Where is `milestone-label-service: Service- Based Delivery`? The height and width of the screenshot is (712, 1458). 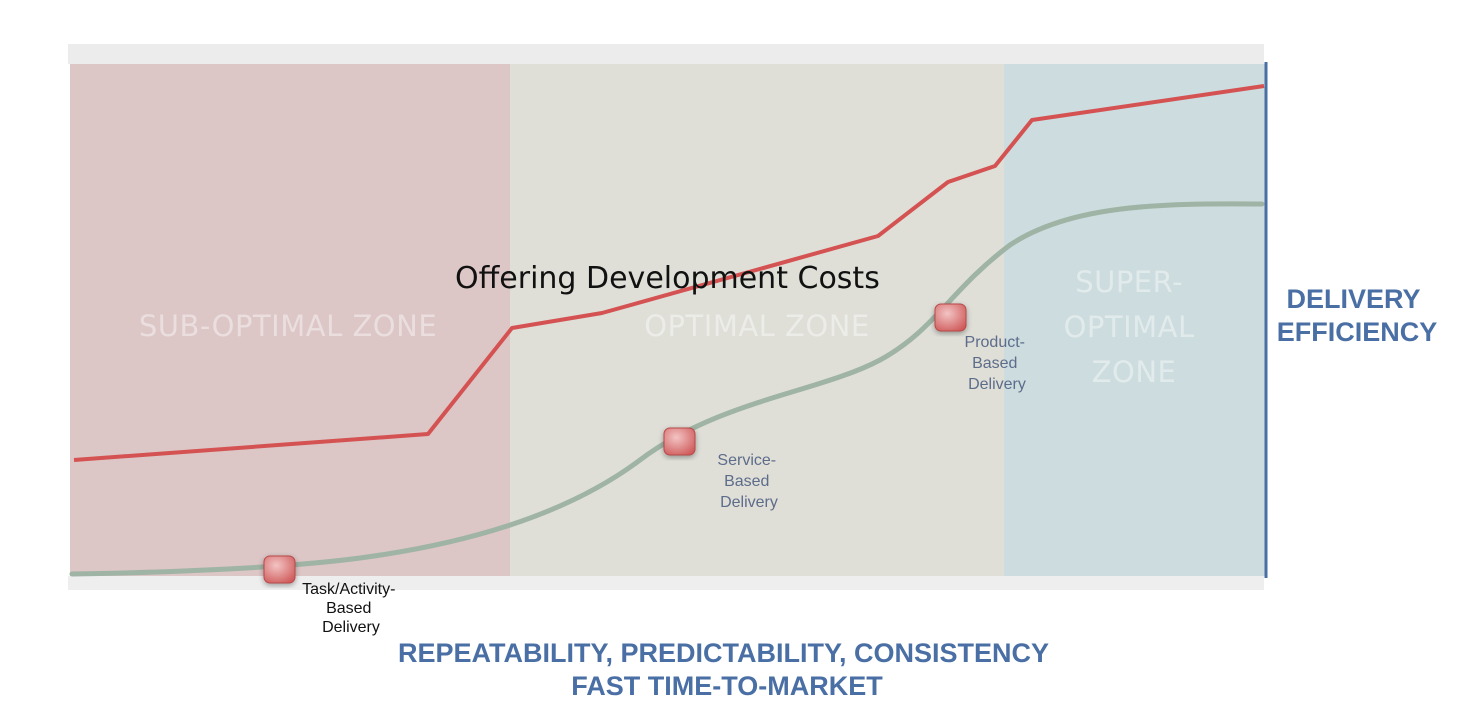 milestone-label-service: Service- Based Delivery is located at coordinates (748, 481).